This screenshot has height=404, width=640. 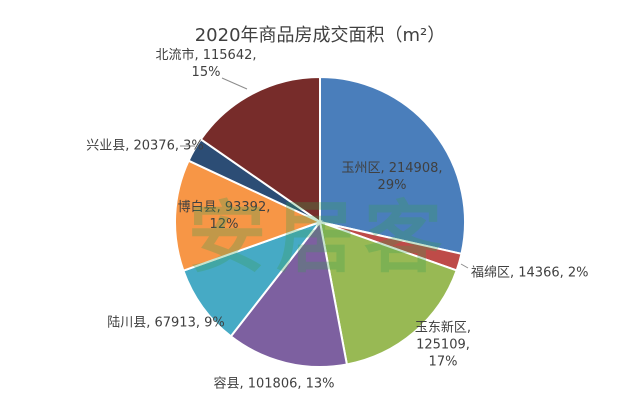 I want to click on data-label: 北流市, 115642,, so click(x=205, y=55).